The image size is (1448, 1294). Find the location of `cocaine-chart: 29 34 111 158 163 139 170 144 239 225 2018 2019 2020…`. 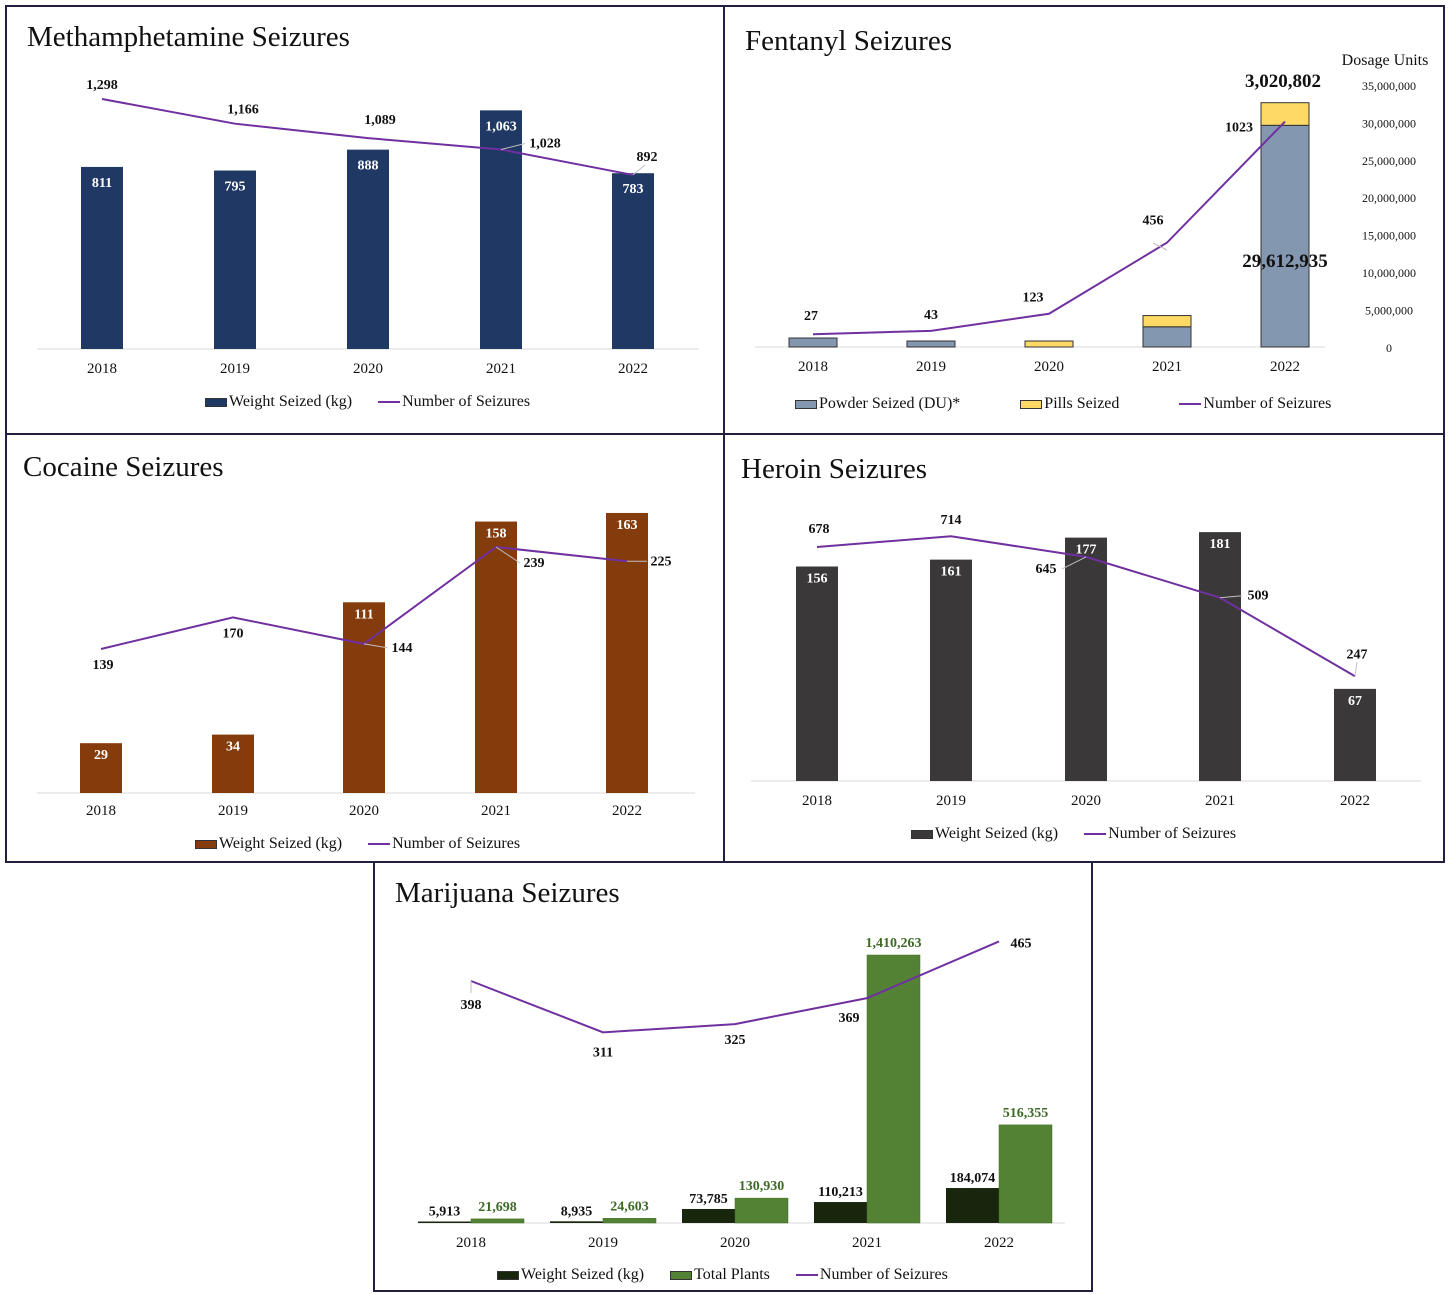

cocaine-chart: 29 34 111 158 163 139 170 144 239 225 2018 2019 2020… is located at coordinates (366, 665).